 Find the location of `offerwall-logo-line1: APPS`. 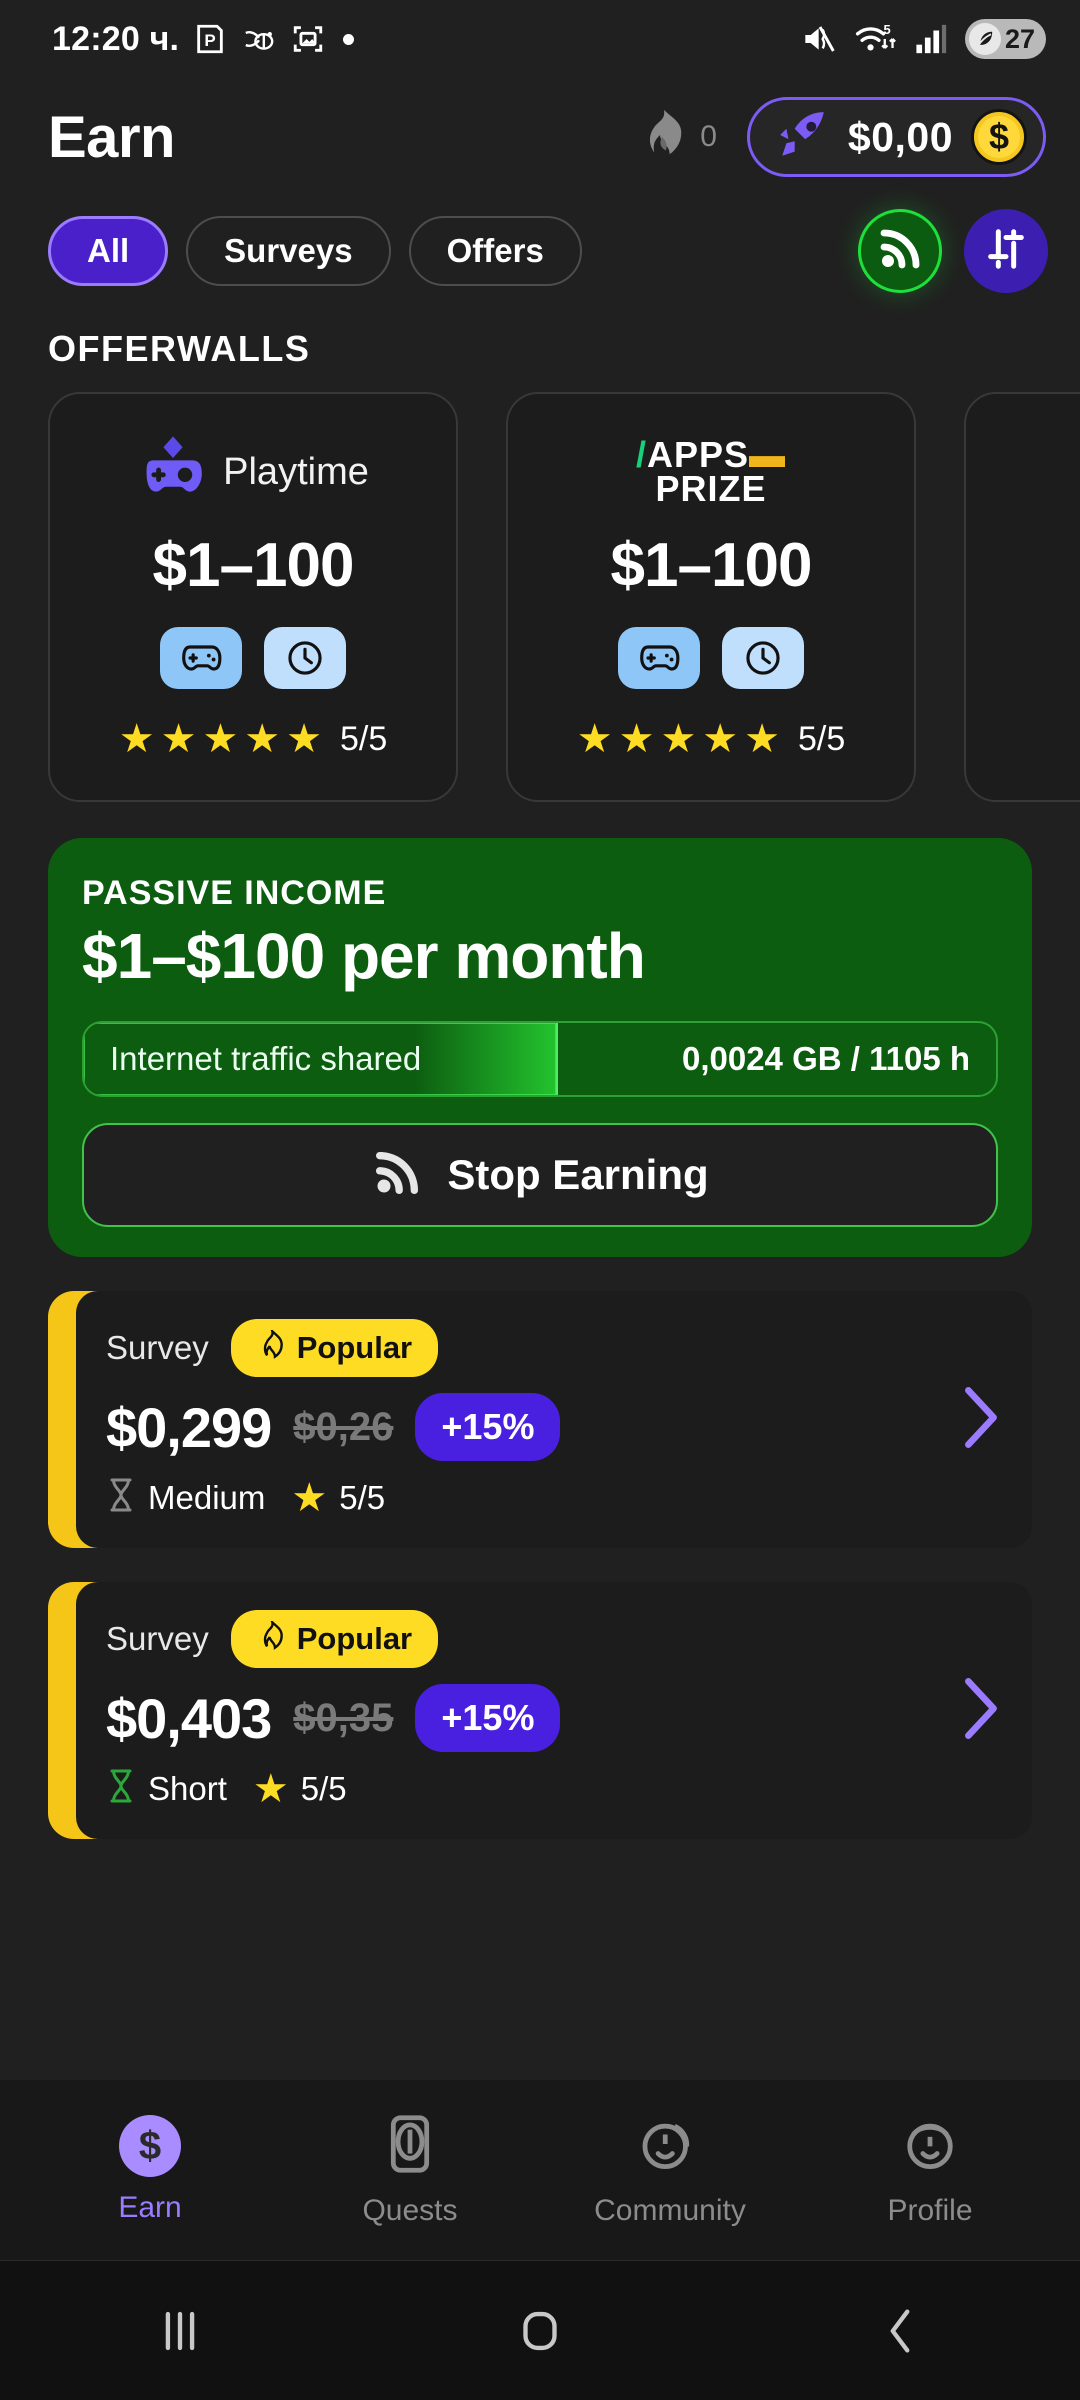

offerwall-logo-line1: APPS is located at coordinates (698, 454).